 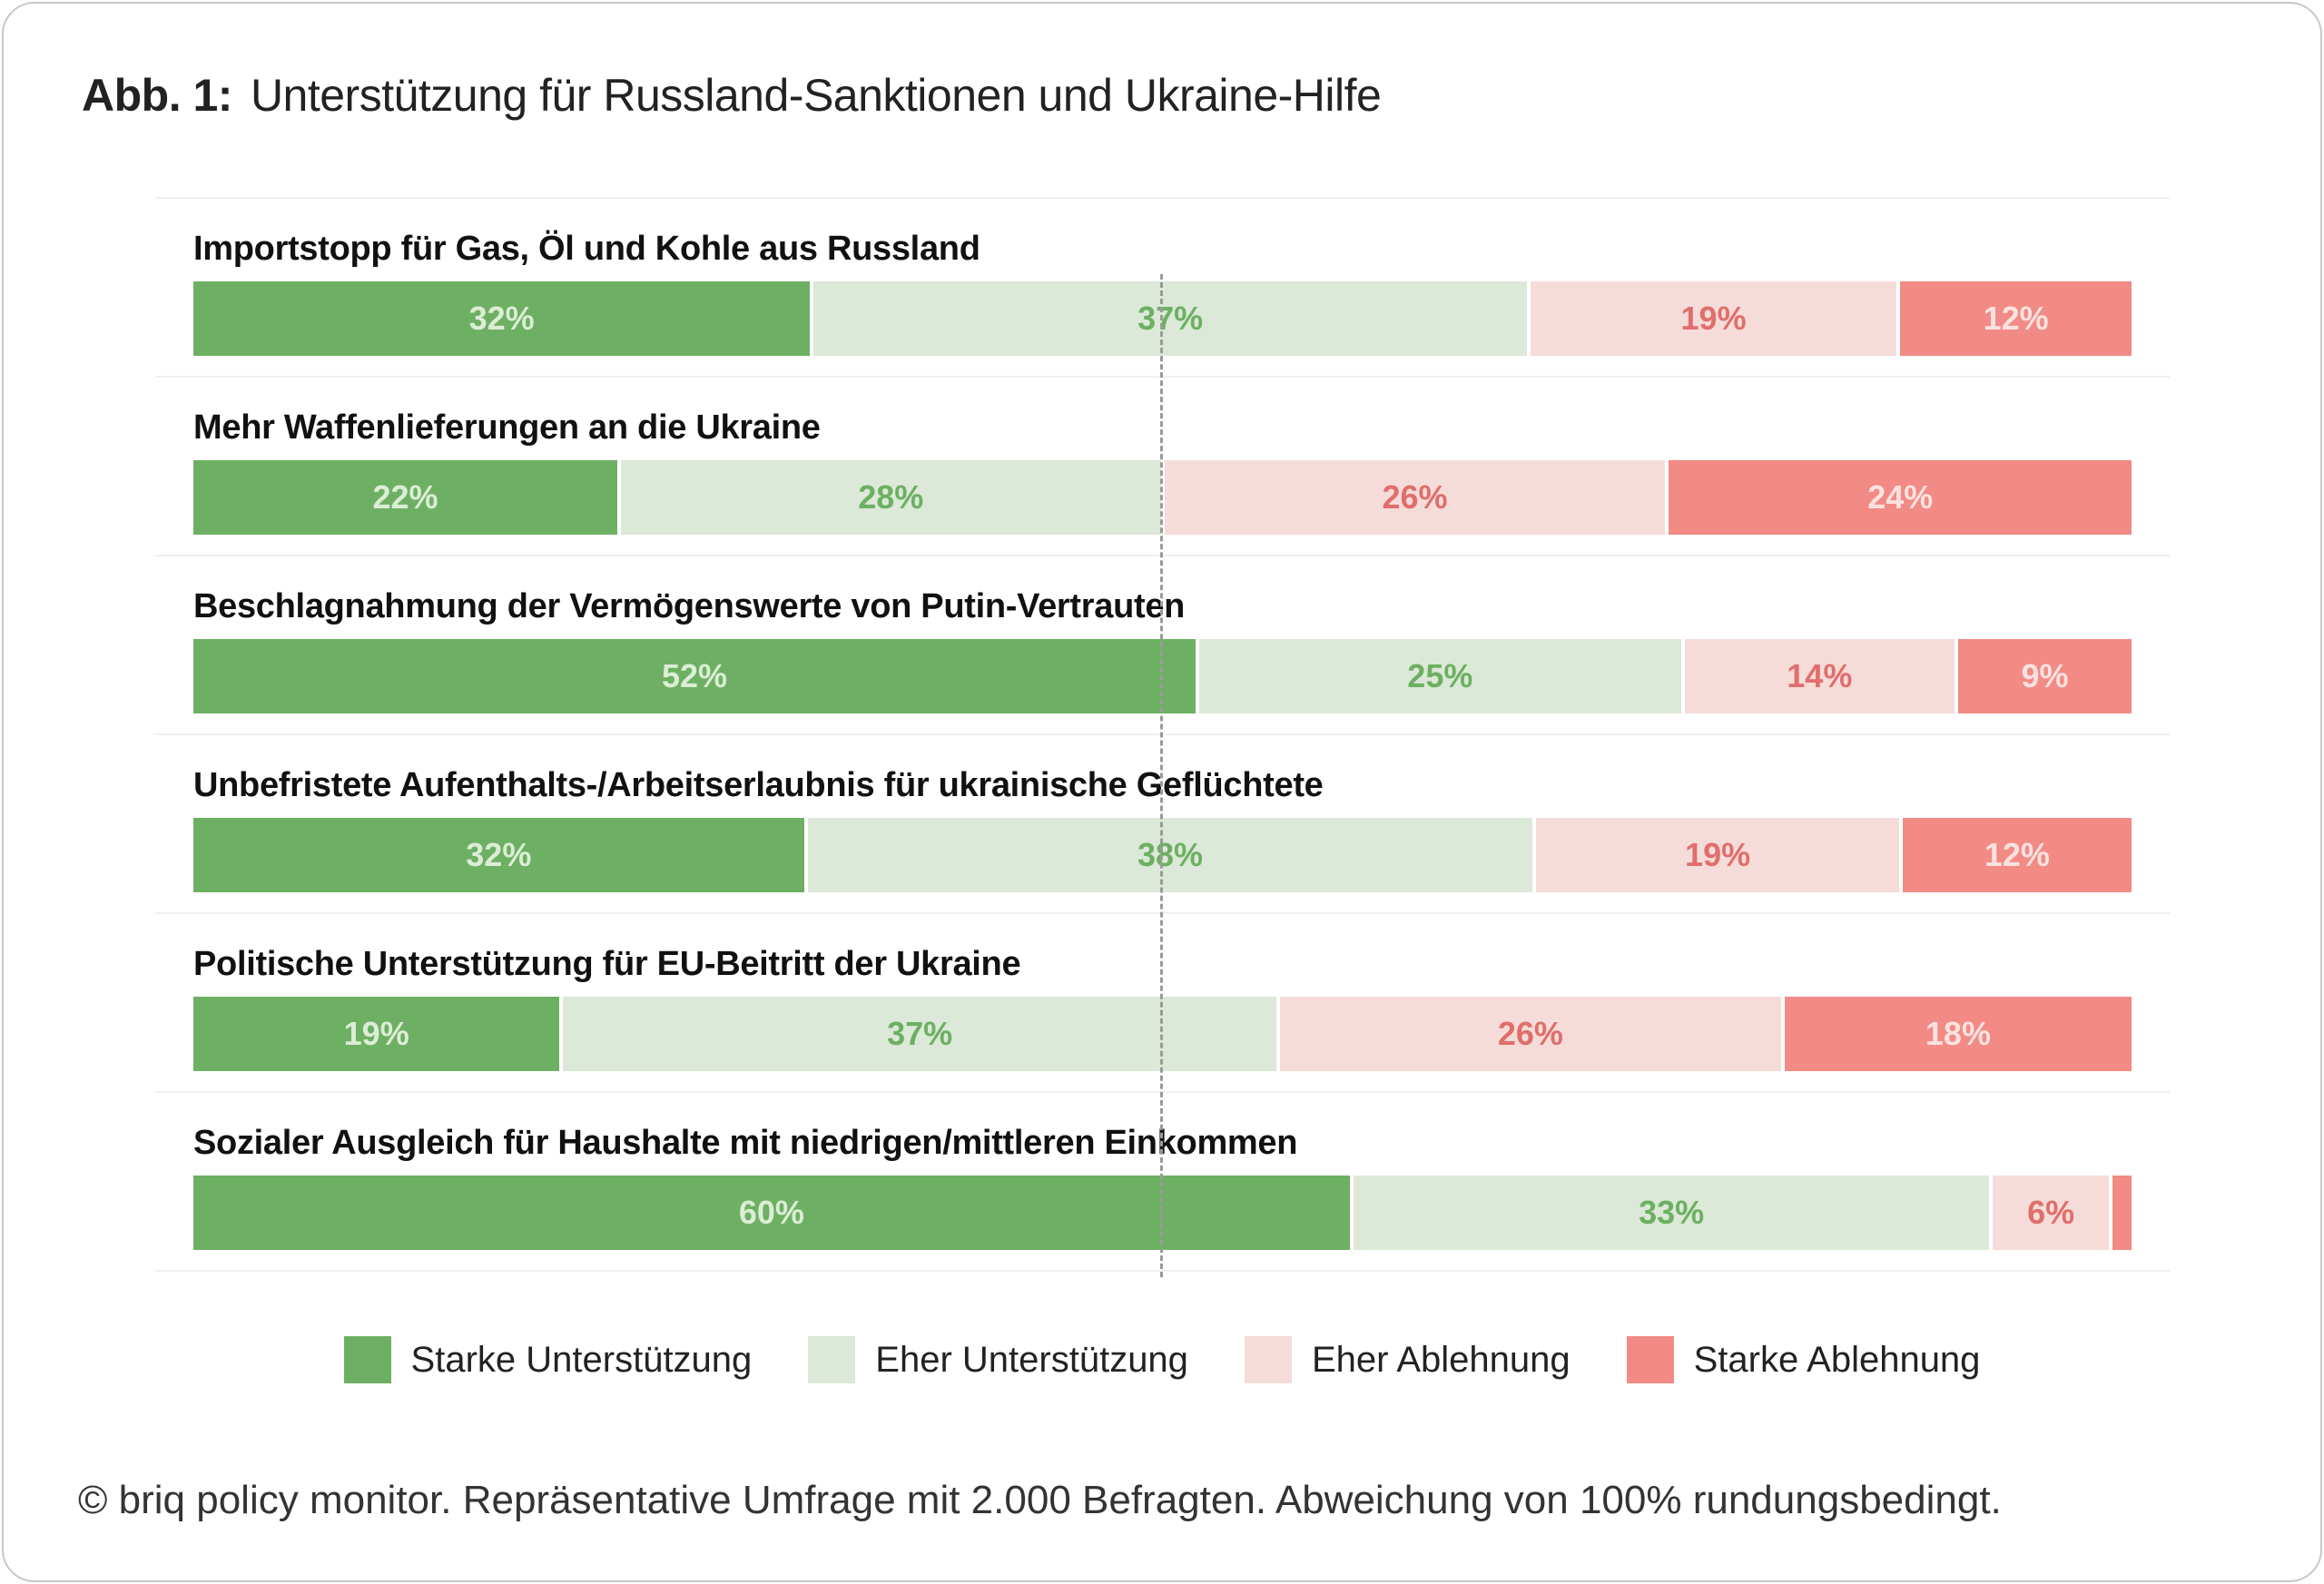 I want to click on legend-item: Starke Ablehnung, so click(x=1803, y=1359).